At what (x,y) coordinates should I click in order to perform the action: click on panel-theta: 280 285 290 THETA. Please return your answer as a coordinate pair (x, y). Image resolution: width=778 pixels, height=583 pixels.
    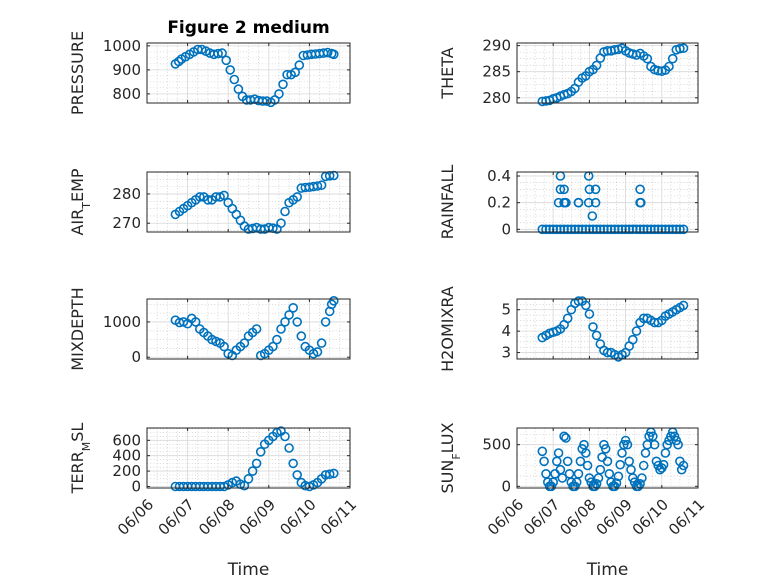
    Looking at the image, I should click on (568, 72).